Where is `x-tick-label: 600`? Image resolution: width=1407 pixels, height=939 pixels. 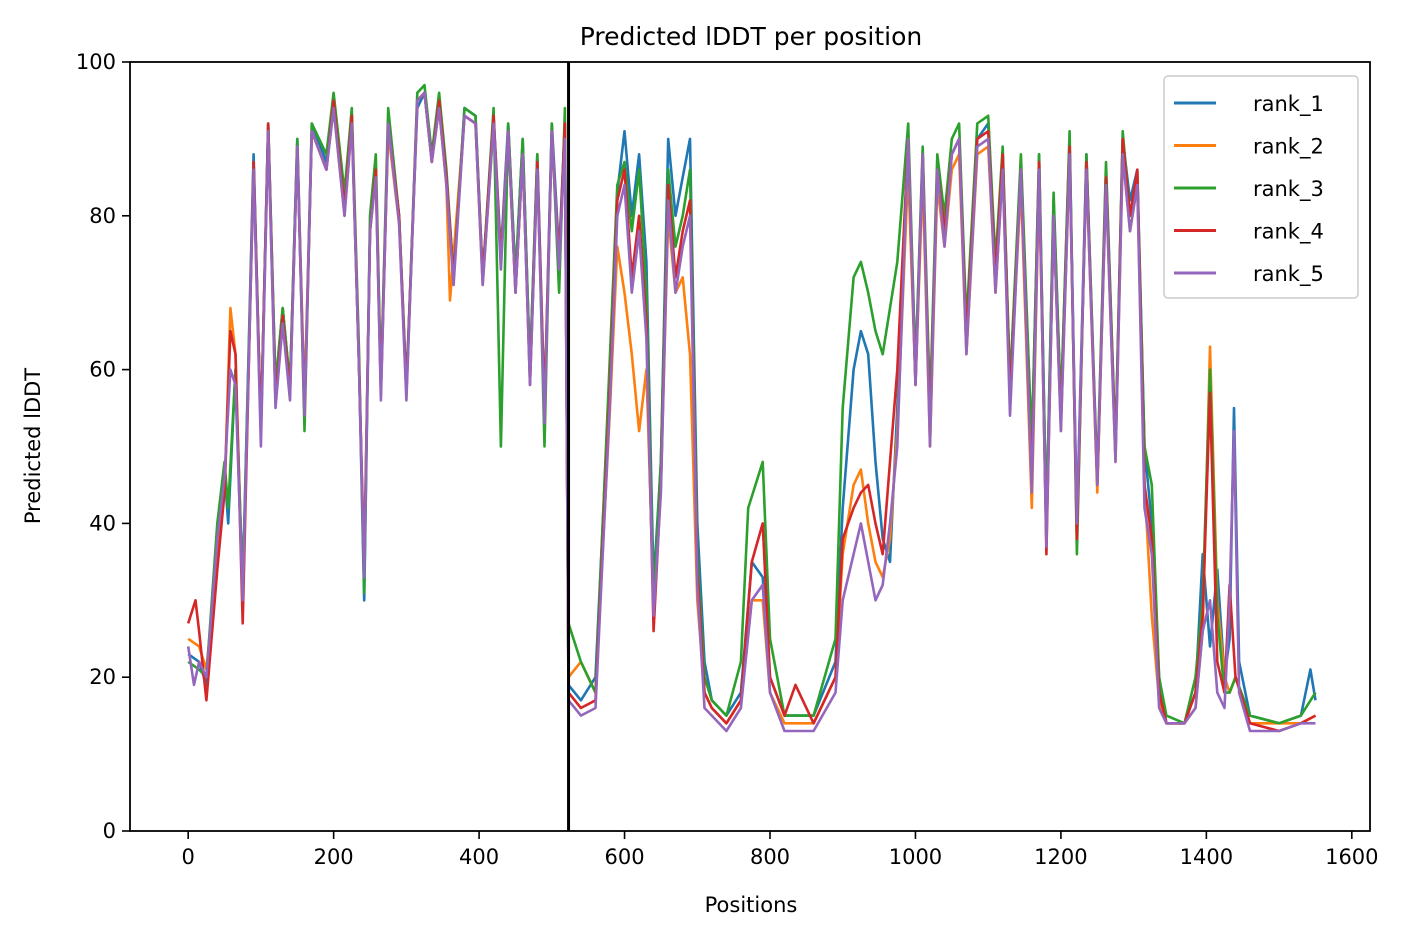
x-tick-label: 600 is located at coordinates (624, 857).